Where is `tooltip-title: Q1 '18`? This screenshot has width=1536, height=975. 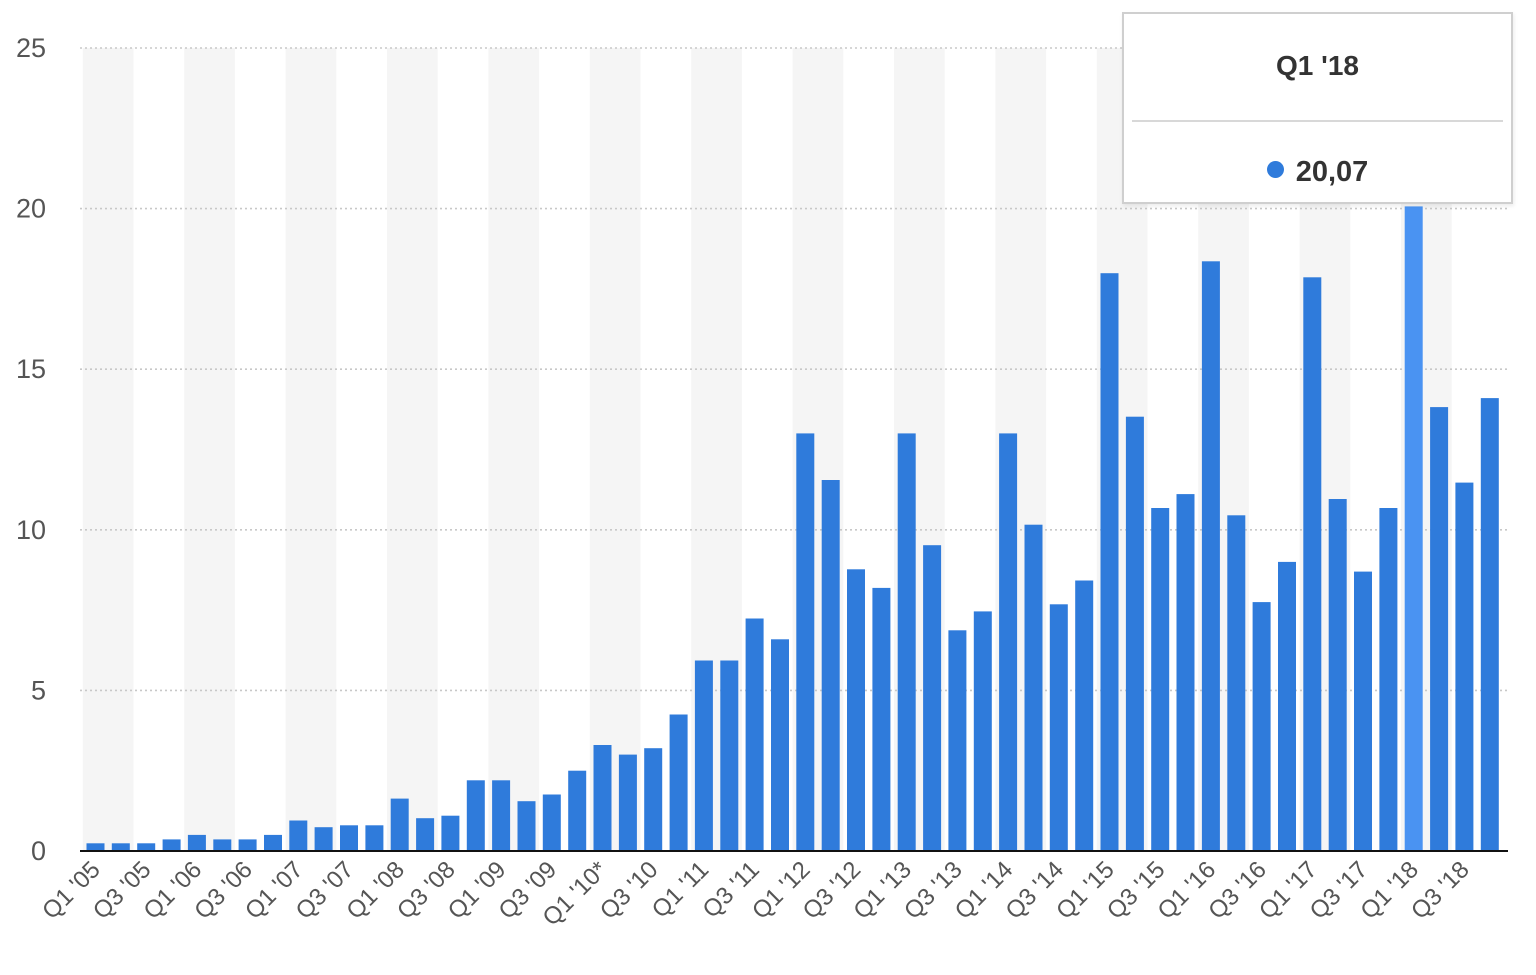 tooltip-title: Q1 '18 is located at coordinates (1317, 65).